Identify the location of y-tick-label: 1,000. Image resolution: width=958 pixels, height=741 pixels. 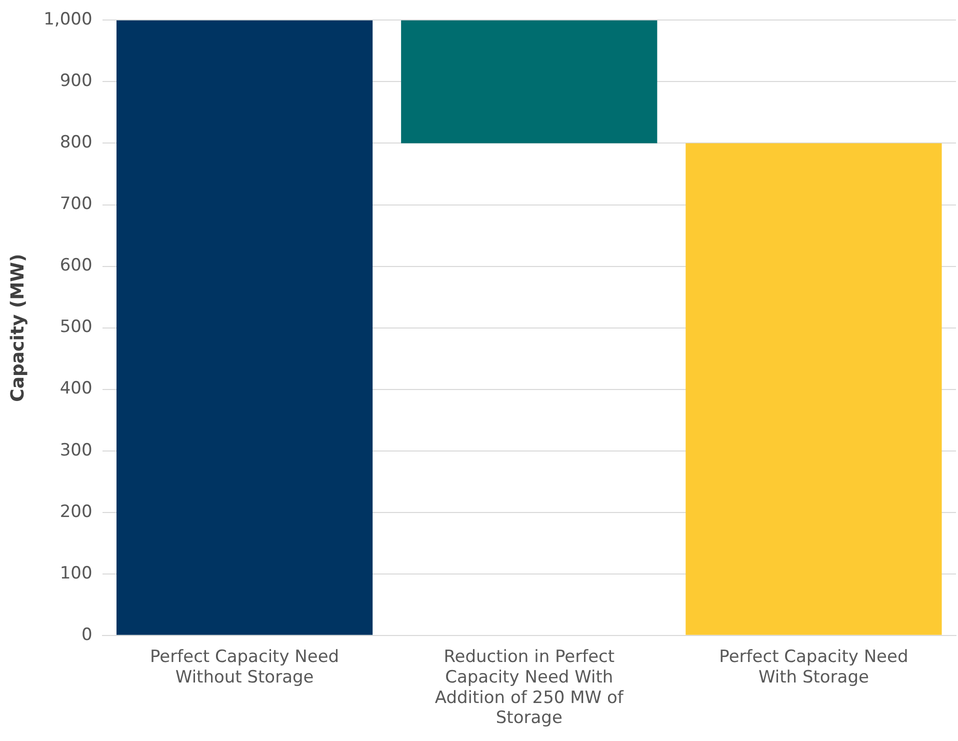
(68, 20).